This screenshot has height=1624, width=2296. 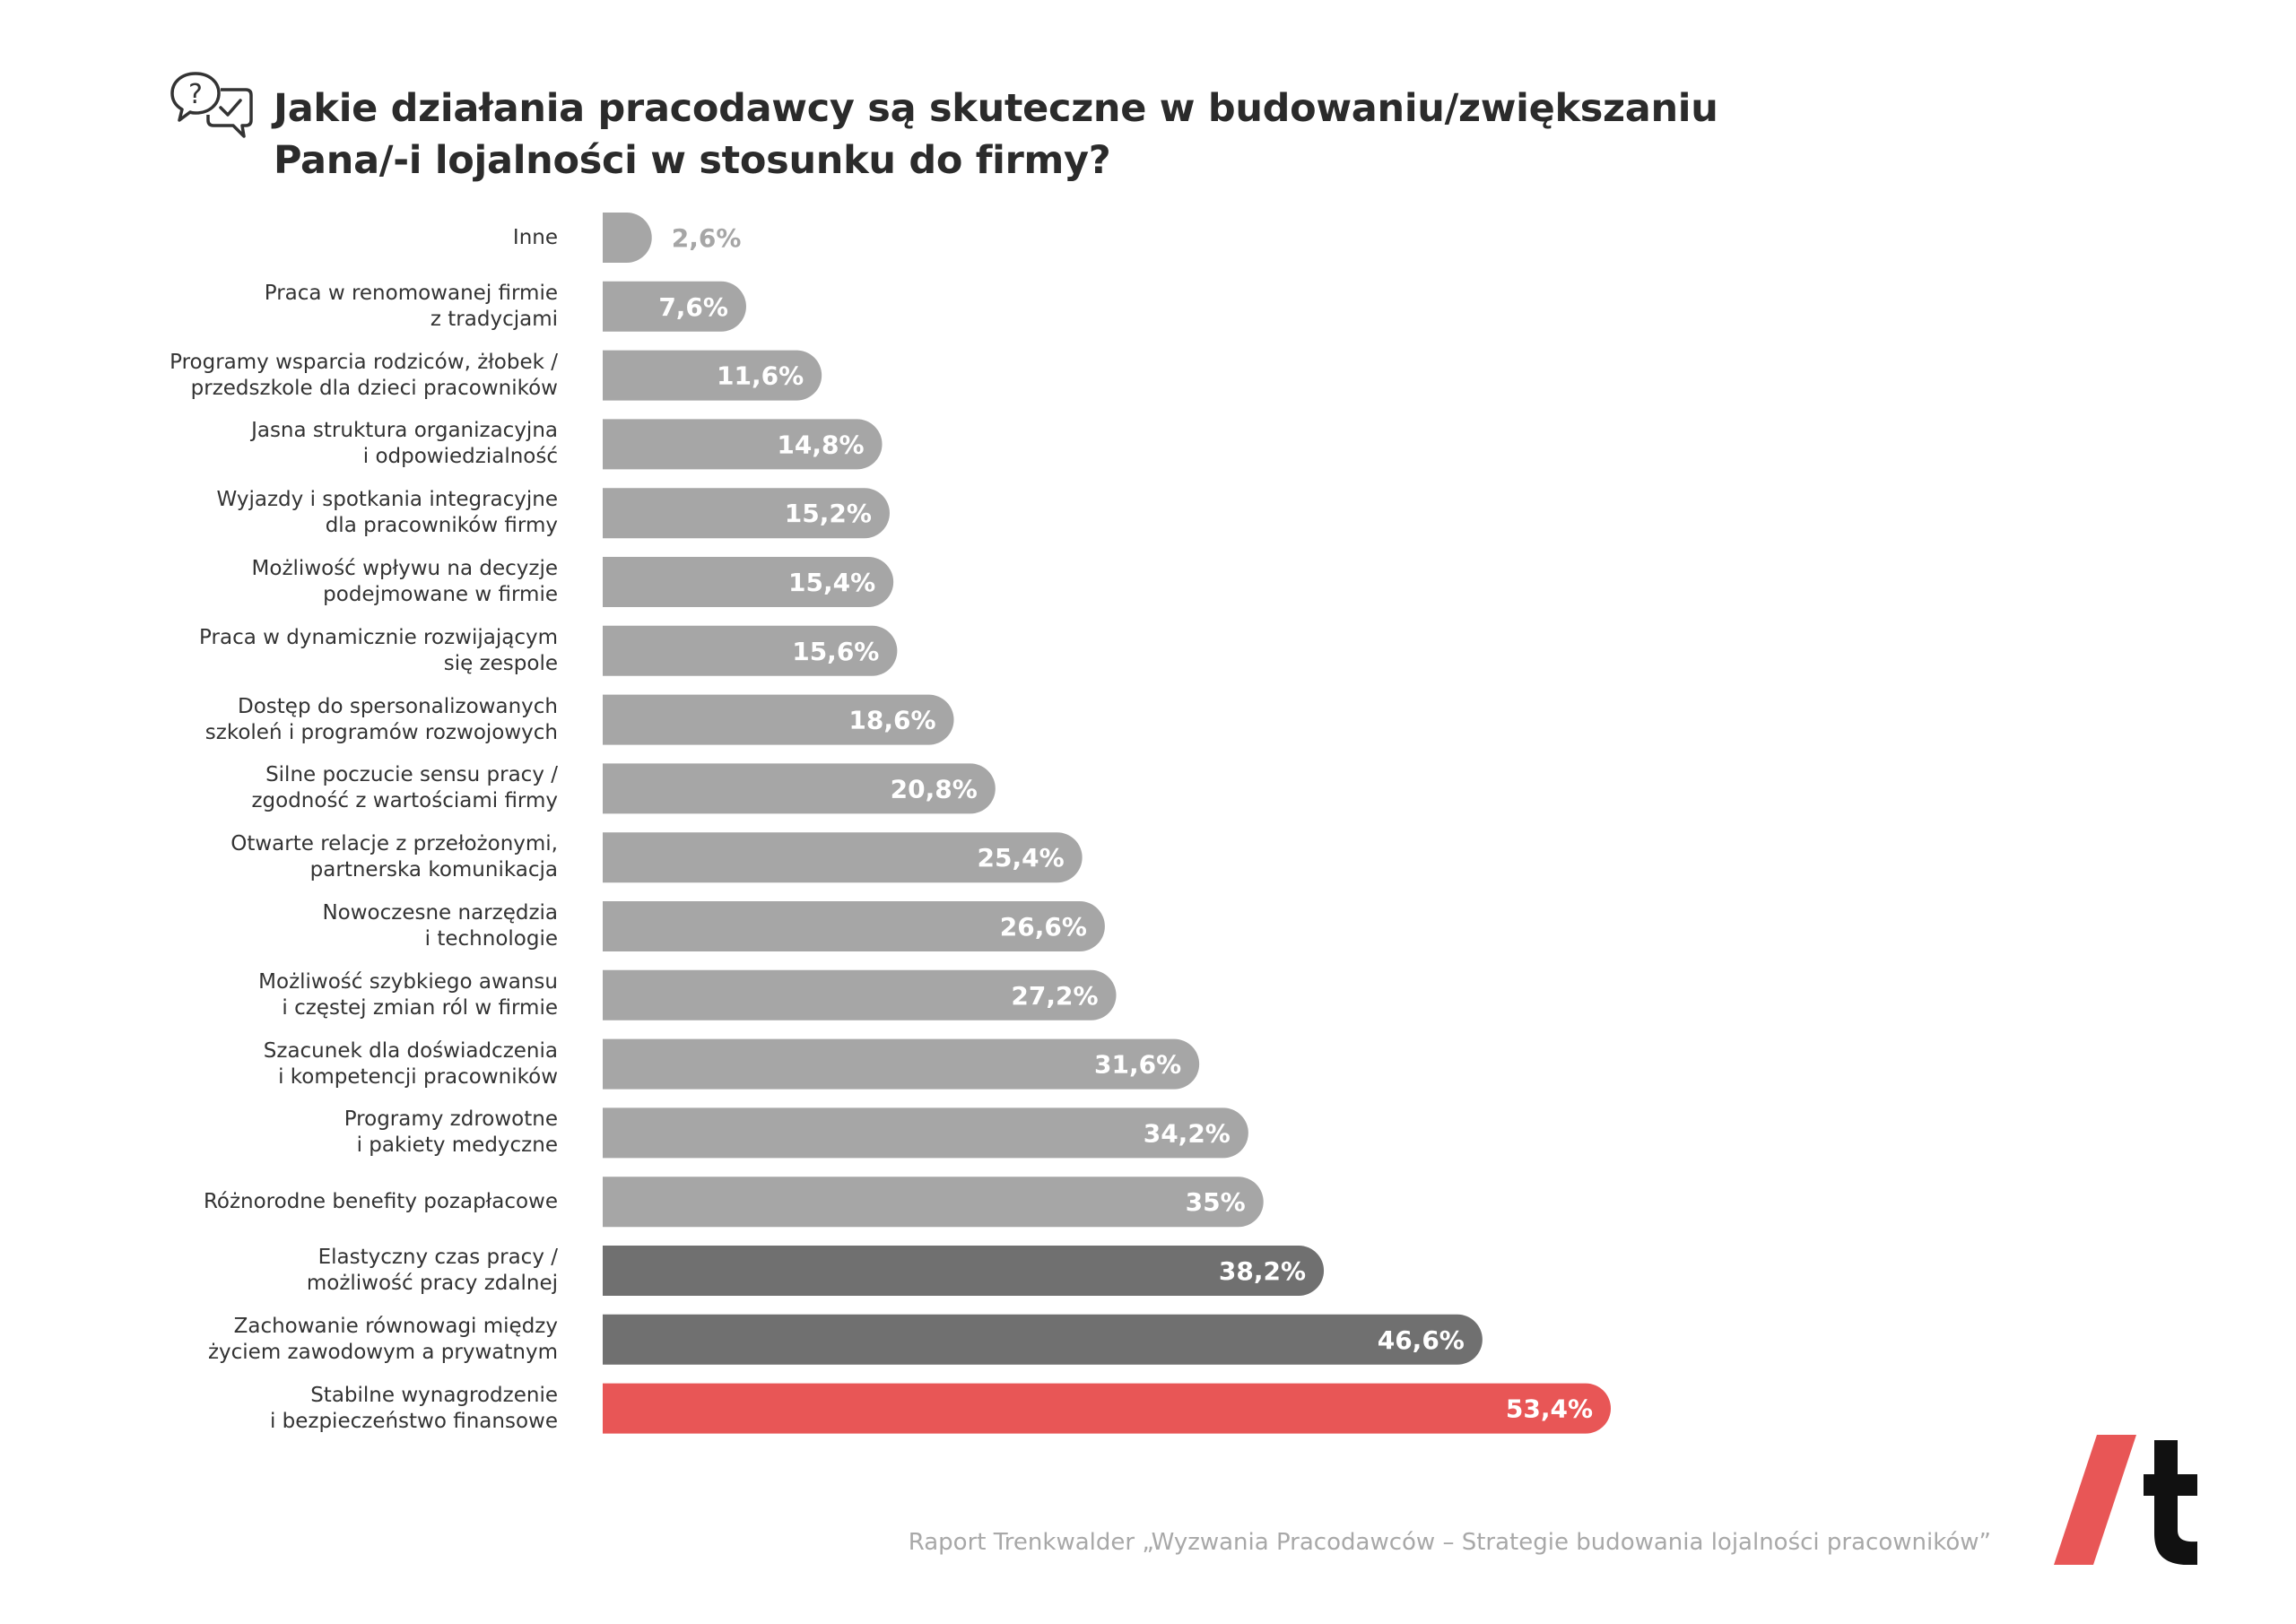 What do you see at coordinates (411, 293) in the screenshot?
I see `category-label-line: Praca w renomowanej firmie` at bounding box center [411, 293].